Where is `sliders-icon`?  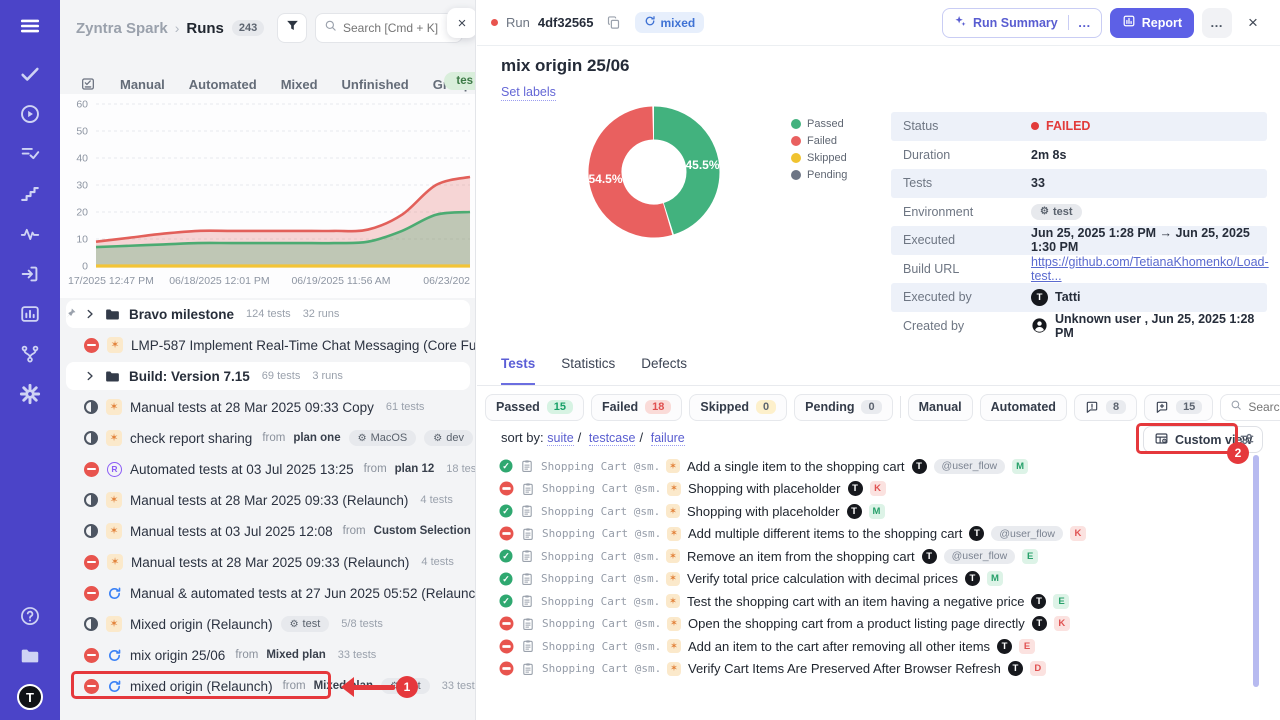
sliders-icon is located at coordinates (1247, 439).